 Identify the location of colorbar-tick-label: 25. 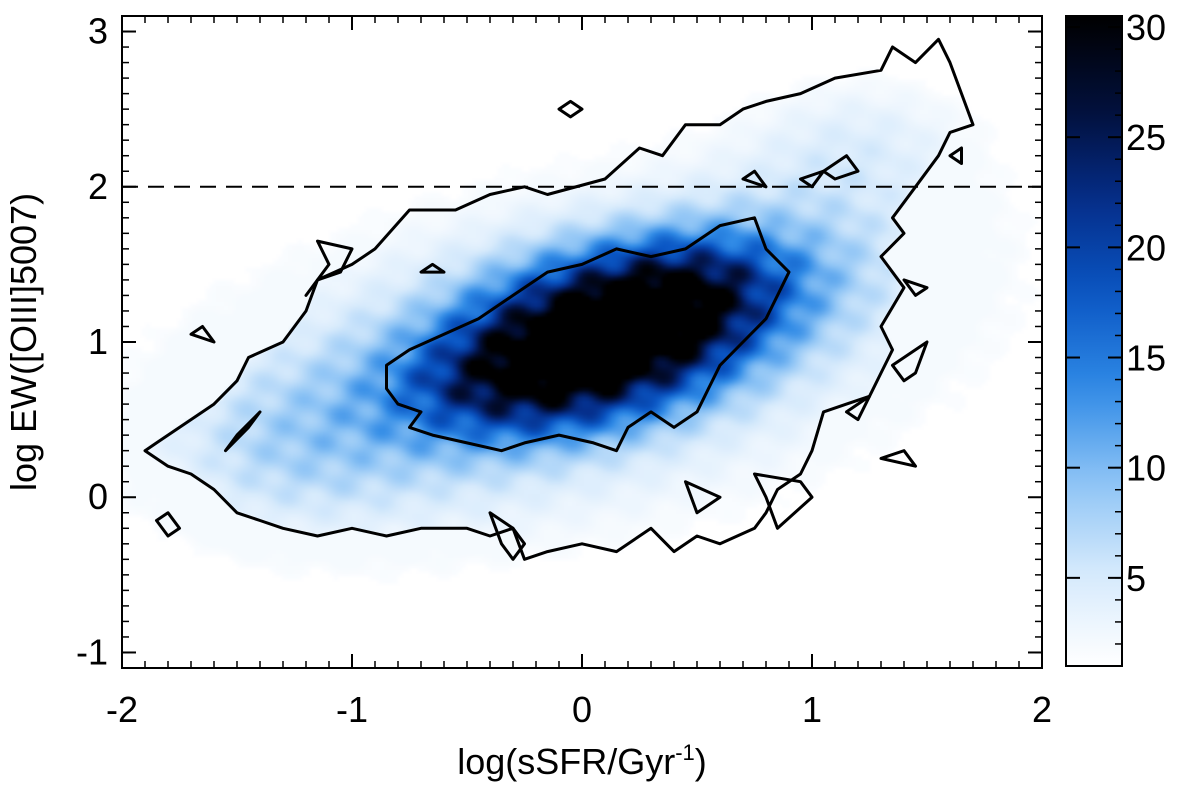
(1146, 137).